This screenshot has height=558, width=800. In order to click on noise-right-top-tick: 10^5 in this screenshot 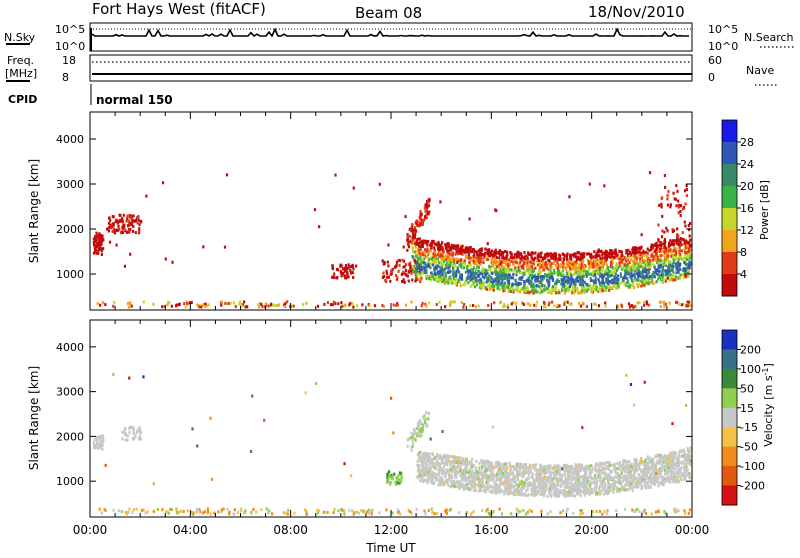, I will do `click(723, 29)`.